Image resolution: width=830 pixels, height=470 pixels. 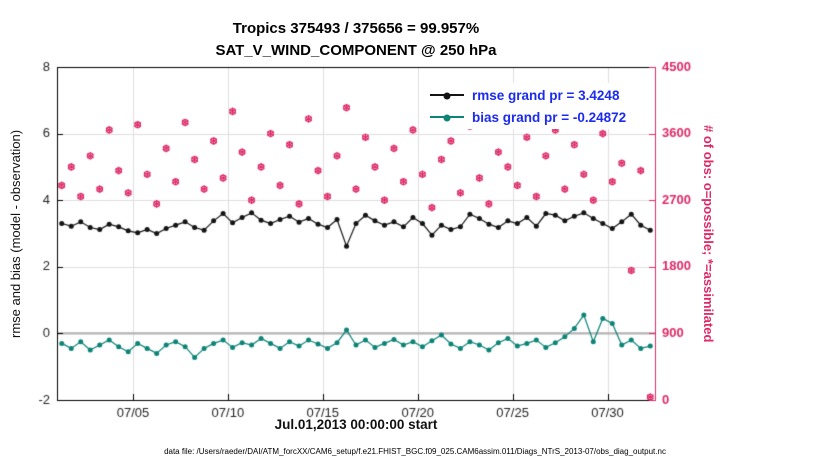 I want to click on left-axis-label: rmse and bias (model - observation), so click(x=15, y=233).